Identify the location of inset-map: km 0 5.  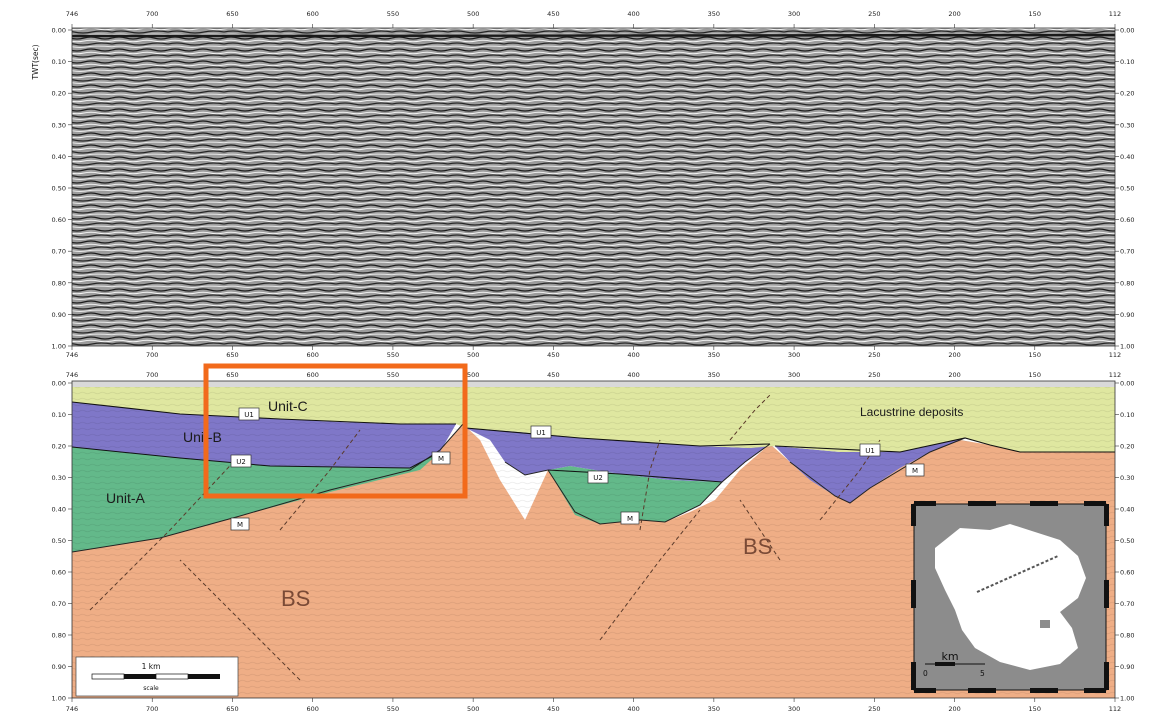
(1010, 597).